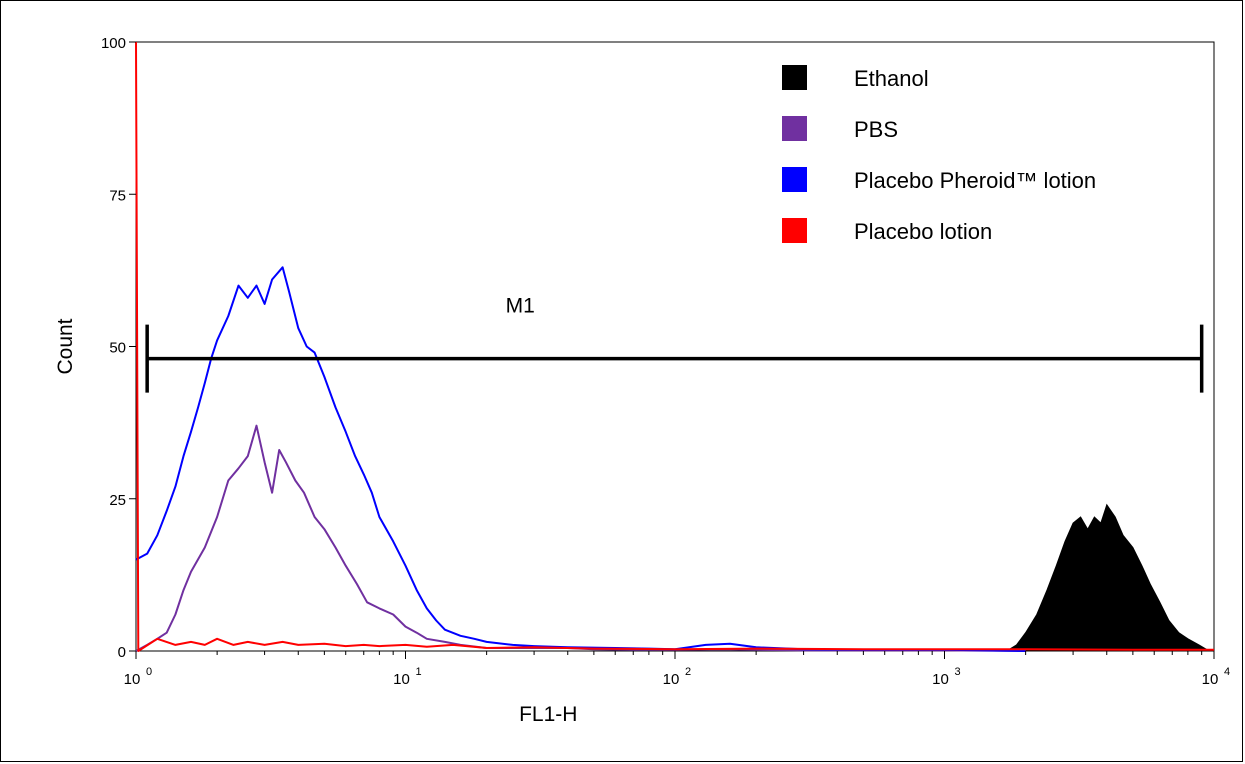  Describe the element at coordinates (688, 672) in the screenshot. I see `x-tick-exponent: 2` at that location.